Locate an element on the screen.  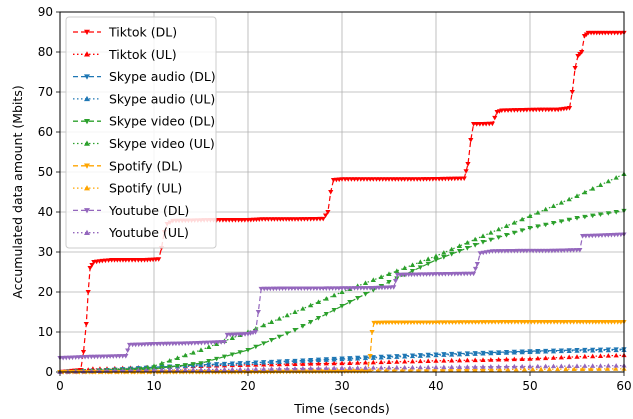
legend-item: Spotify (UL) is located at coordinates (127, 188).